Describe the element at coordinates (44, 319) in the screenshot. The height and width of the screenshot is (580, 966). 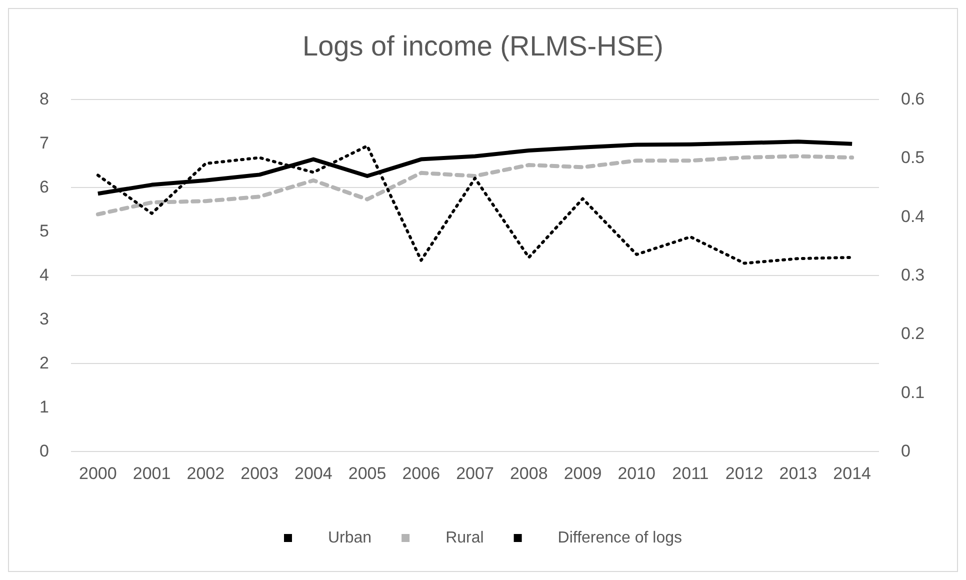
I see `y-tick-label: 3` at that location.